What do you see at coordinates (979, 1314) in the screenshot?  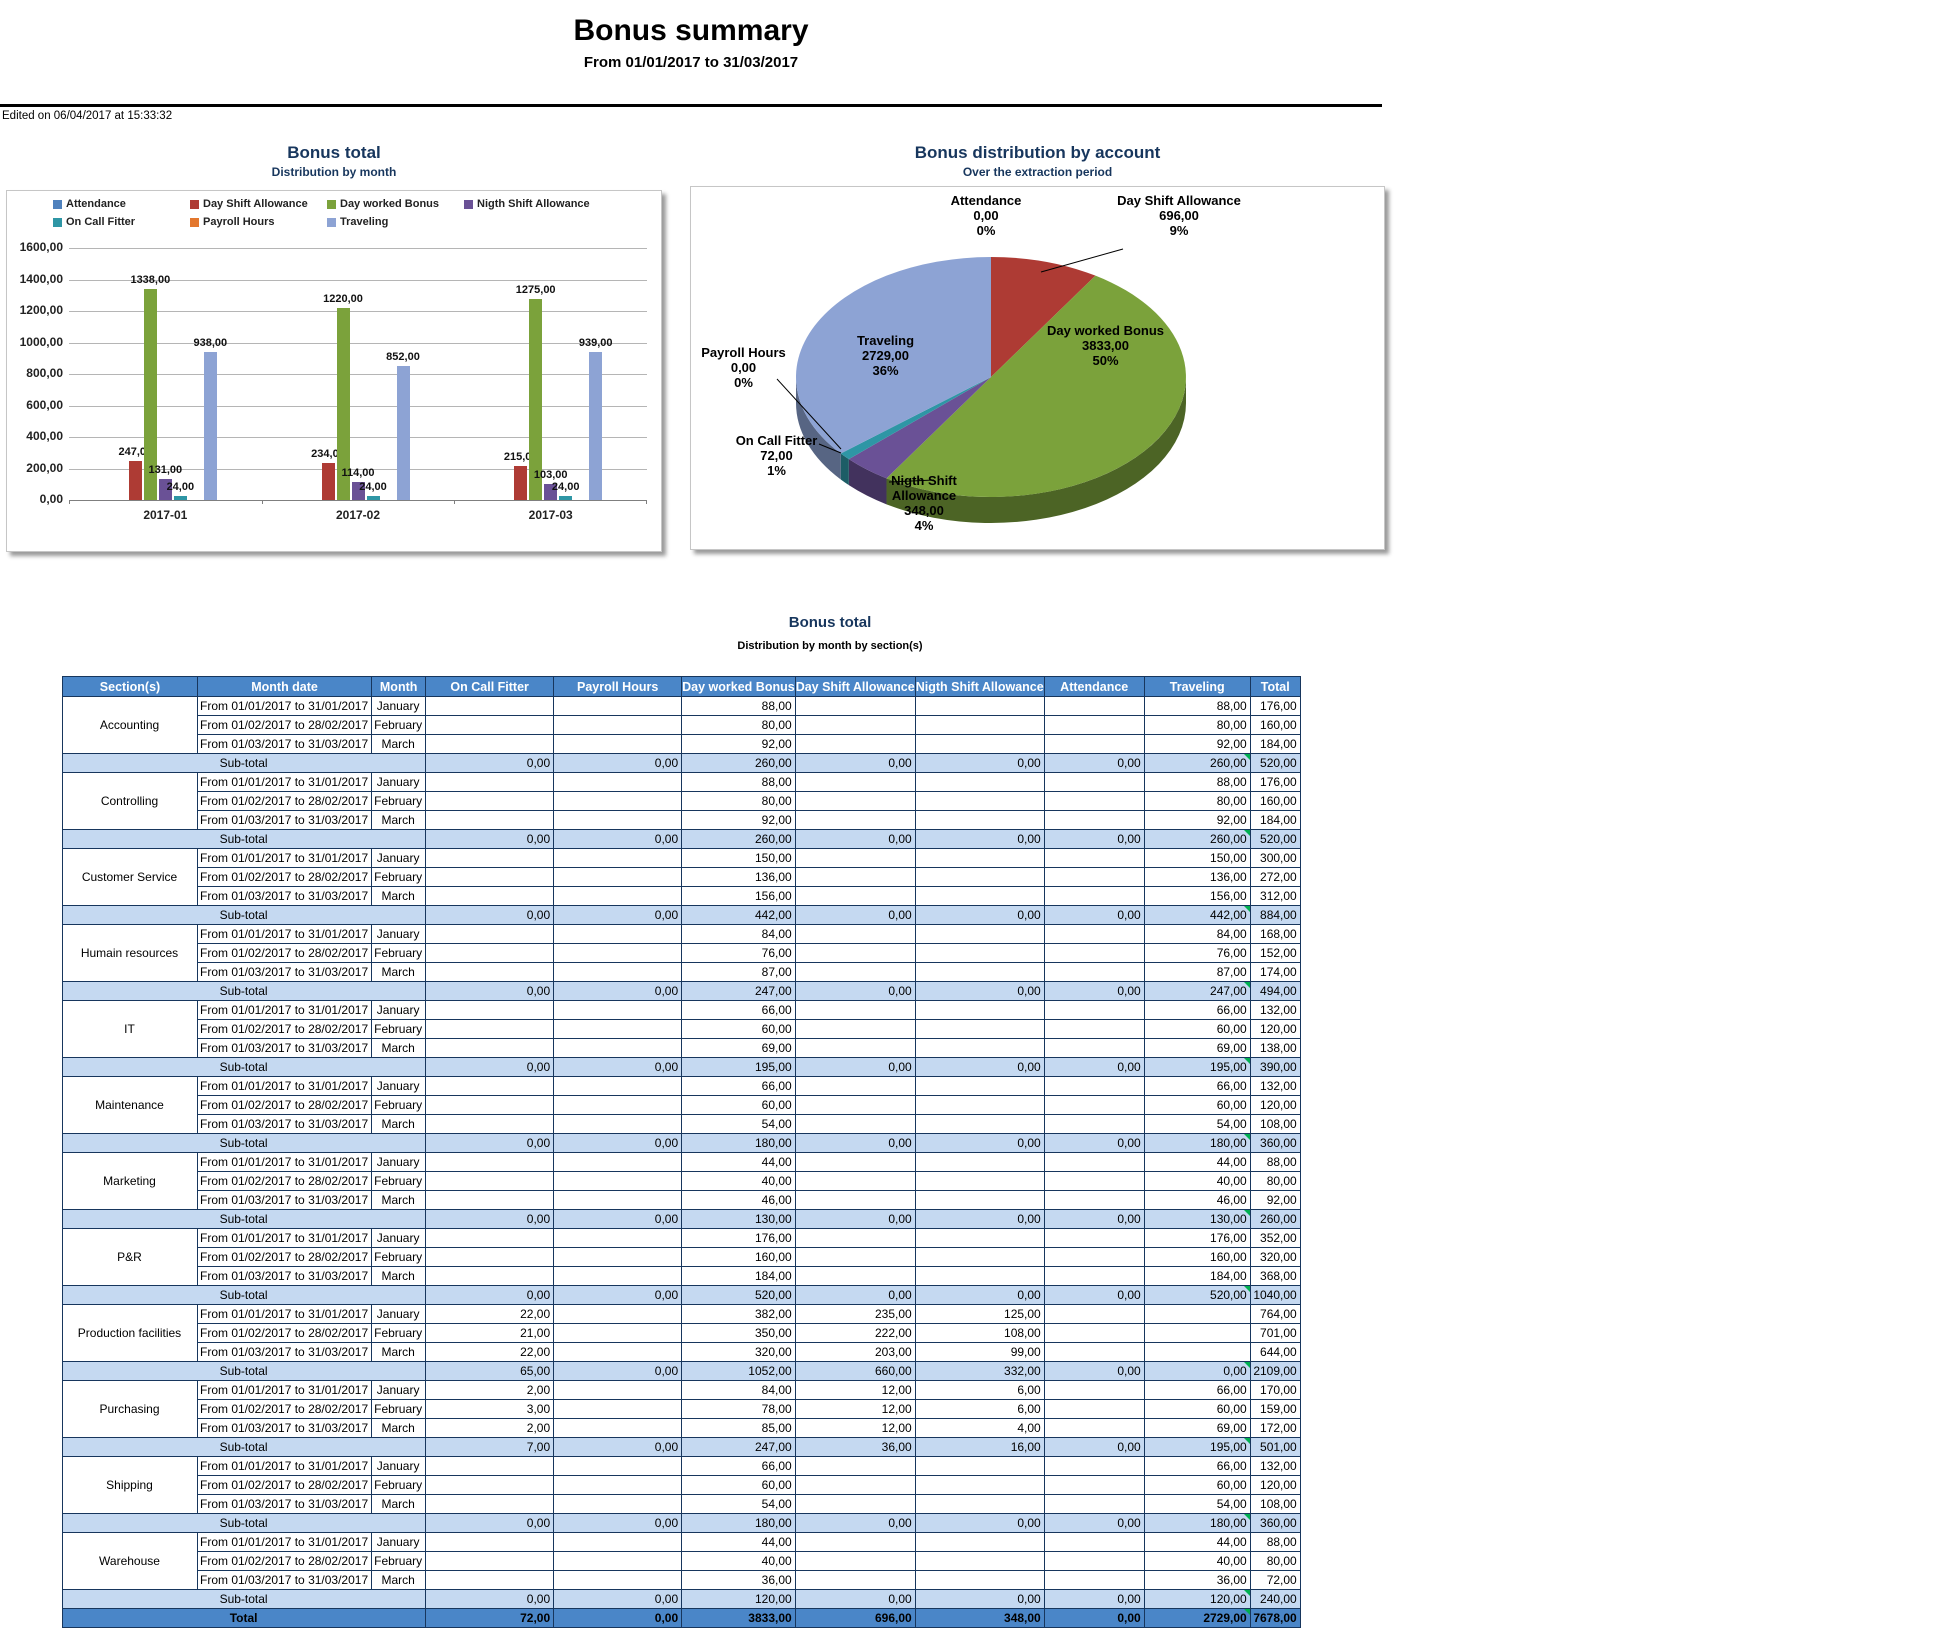 I see `value-cell: 125,00` at bounding box center [979, 1314].